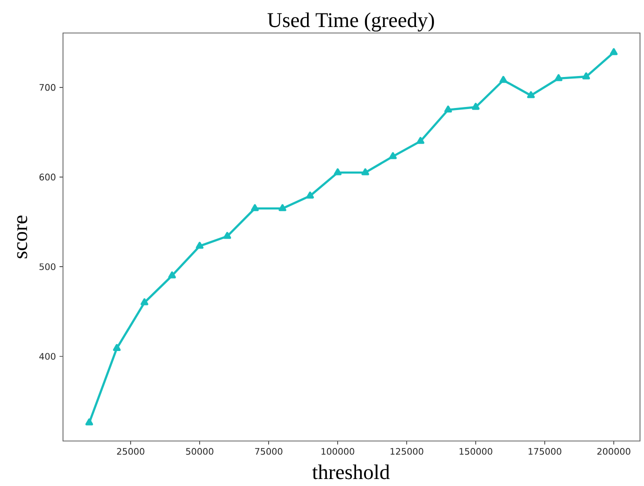 This screenshot has height=486, width=644. What do you see at coordinates (48, 177) in the screenshot?
I see `y-tick-label: 600` at bounding box center [48, 177].